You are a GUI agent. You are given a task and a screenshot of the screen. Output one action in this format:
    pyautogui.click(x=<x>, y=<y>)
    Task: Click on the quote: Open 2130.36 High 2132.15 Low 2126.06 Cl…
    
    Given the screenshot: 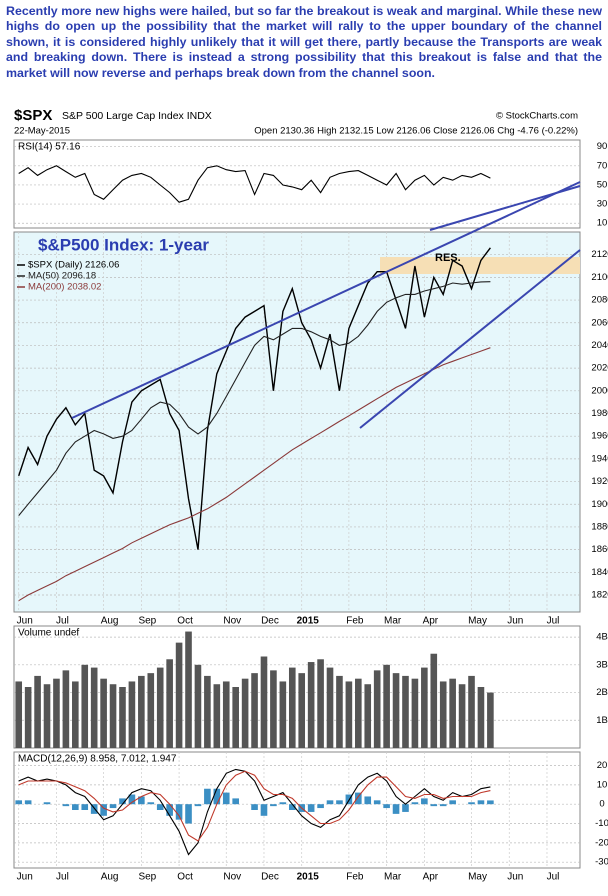 What is the action you would take?
    pyautogui.click(x=416, y=131)
    